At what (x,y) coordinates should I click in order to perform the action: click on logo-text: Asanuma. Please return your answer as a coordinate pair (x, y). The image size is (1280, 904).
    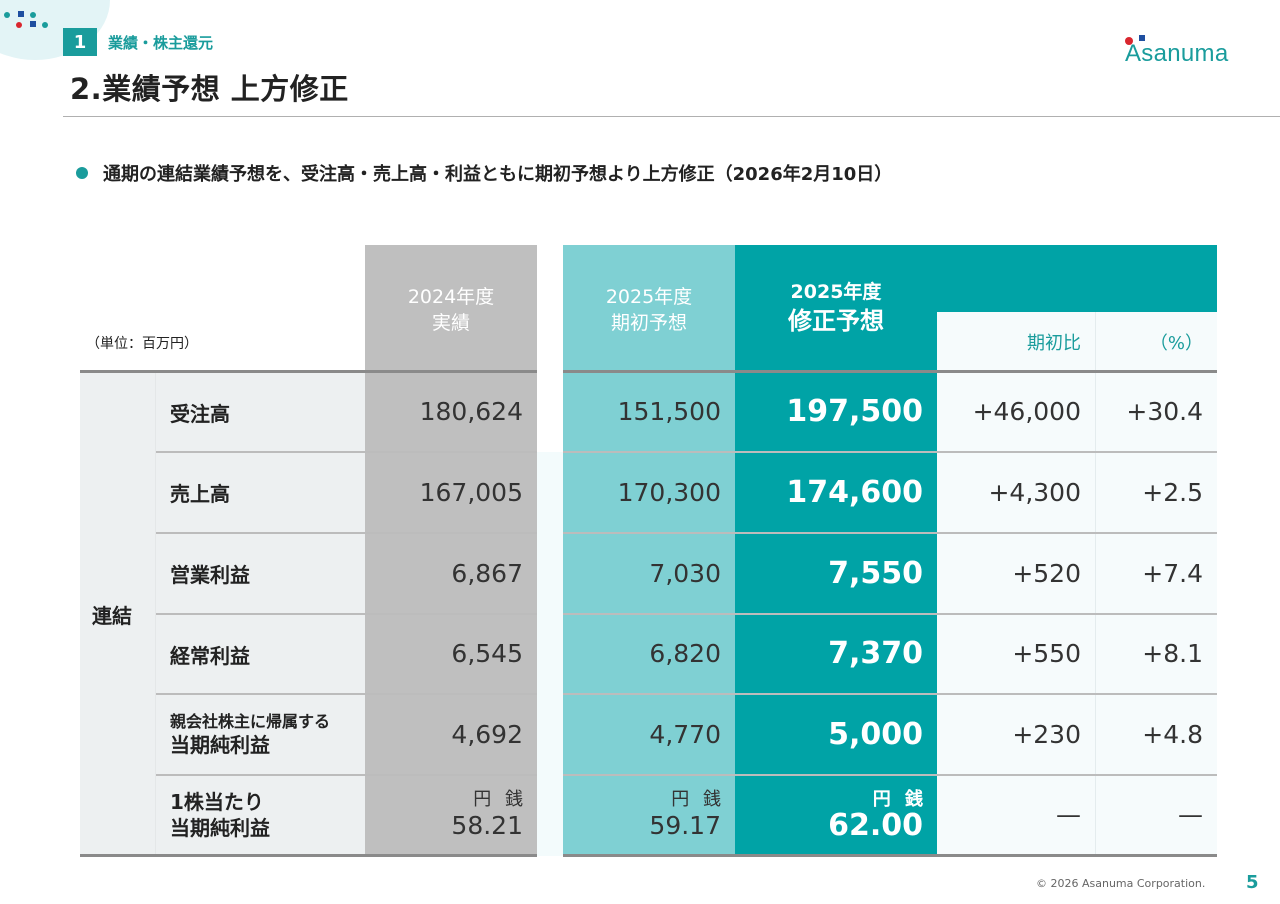
    Looking at the image, I should click on (1177, 53).